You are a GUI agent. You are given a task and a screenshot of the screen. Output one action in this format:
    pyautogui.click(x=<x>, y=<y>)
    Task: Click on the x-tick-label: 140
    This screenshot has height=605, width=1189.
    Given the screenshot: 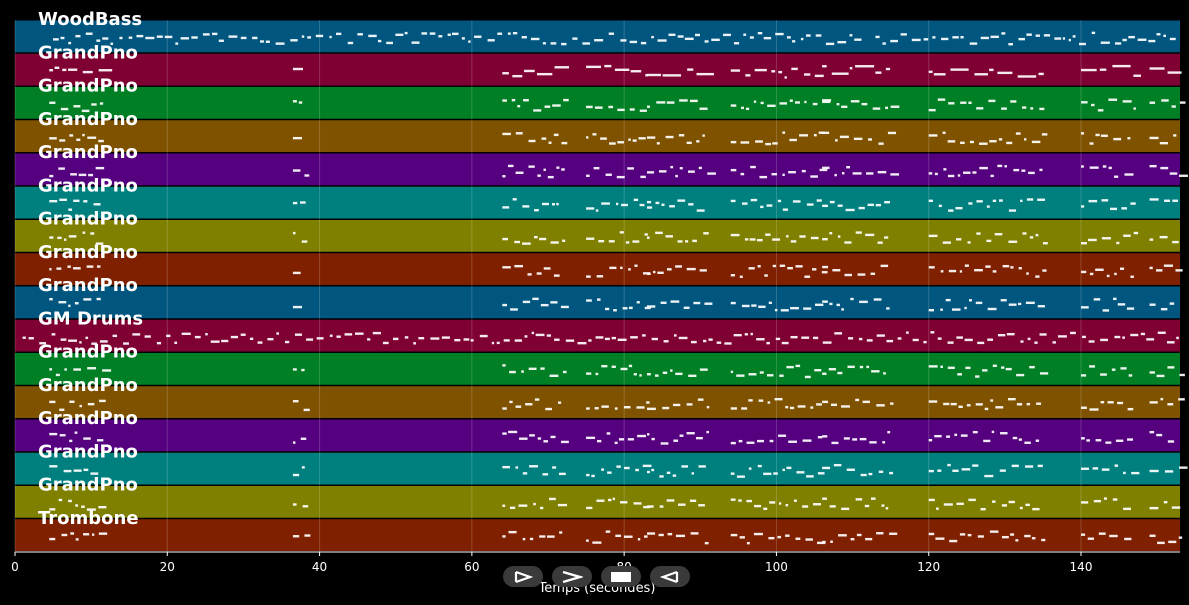 What is the action you would take?
    pyautogui.click(x=1081, y=567)
    